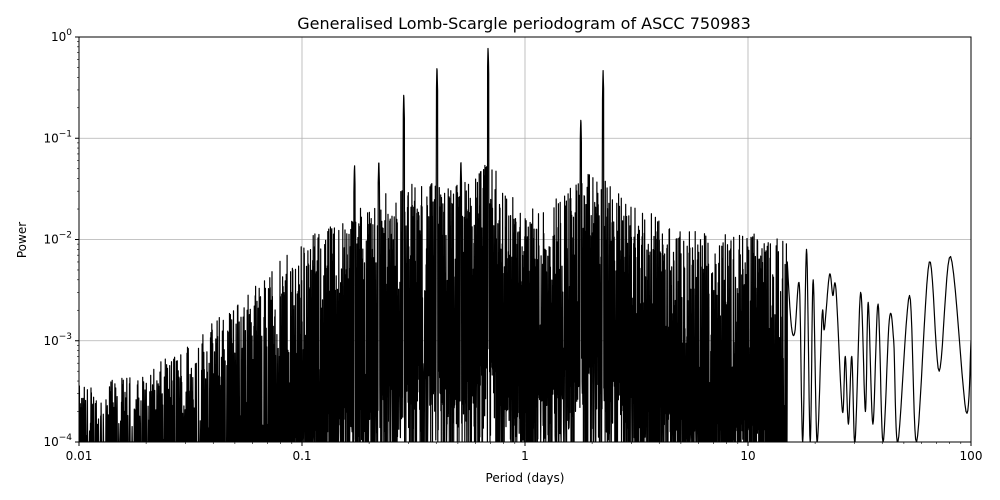 This screenshot has height=500, width=1000. Describe the element at coordinates (61, 36) in the screenshot. I see `y-tick-label: 10⁰` at that location.